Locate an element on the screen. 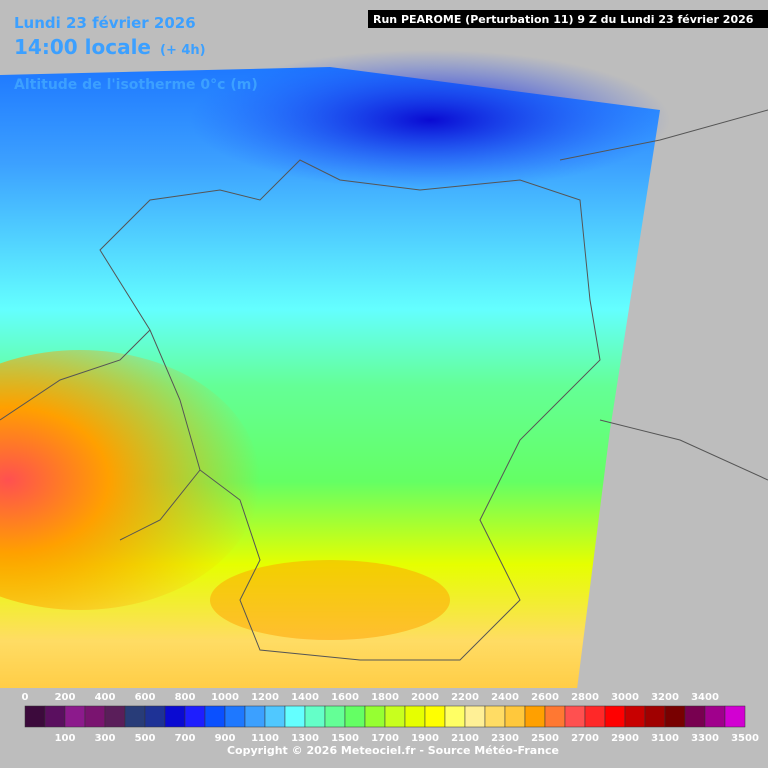  run-banner is located at coordinates (568, 19).